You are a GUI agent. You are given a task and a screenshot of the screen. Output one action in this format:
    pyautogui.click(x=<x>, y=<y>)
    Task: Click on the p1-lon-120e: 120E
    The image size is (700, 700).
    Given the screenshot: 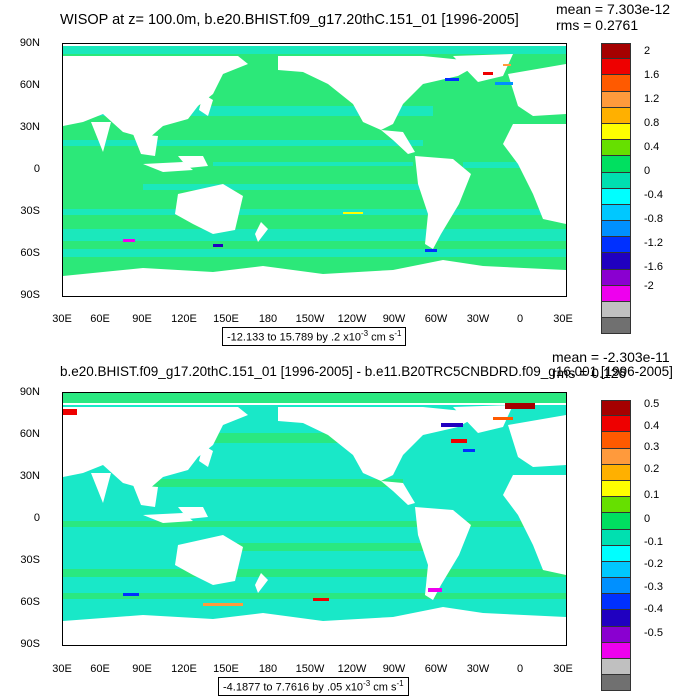 What is the action you would take?
    pyautogui.click(x=184, y=319)
    